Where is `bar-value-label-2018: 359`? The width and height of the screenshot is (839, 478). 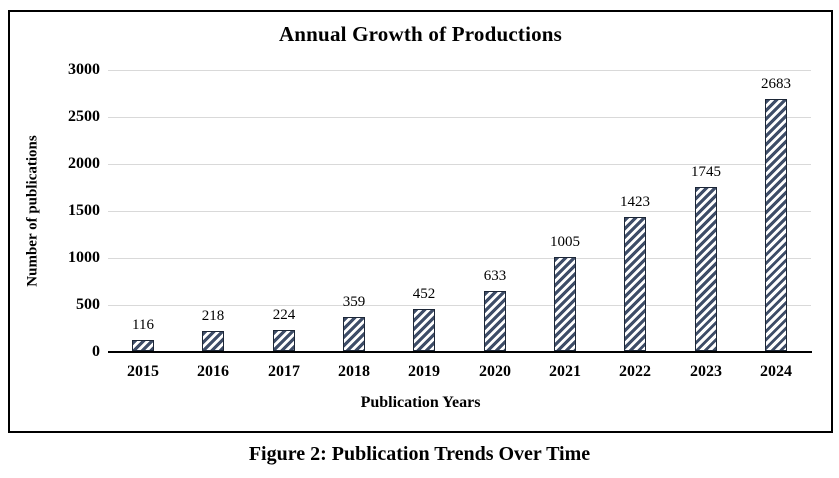 bar-value-label-2018: 359 is located at coordinates (354, 302).